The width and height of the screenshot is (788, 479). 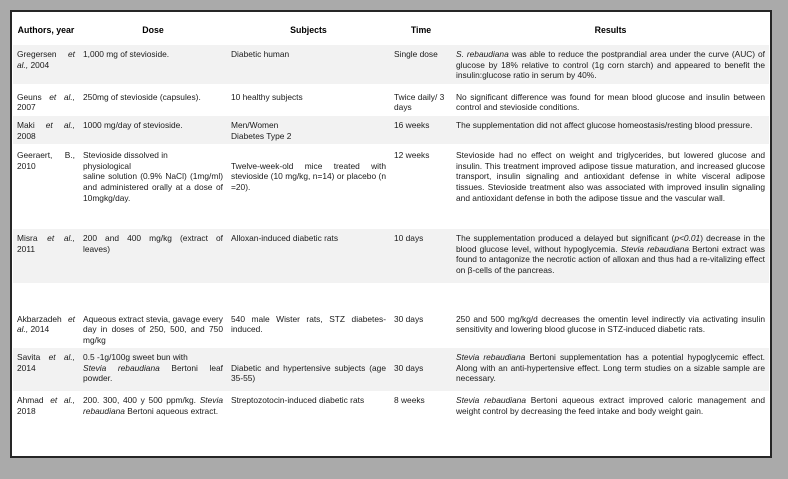 What do you see at coordinates (31, 124) in the screenshot?
I see `text-run: Maki` at bounding box center [31, 124].